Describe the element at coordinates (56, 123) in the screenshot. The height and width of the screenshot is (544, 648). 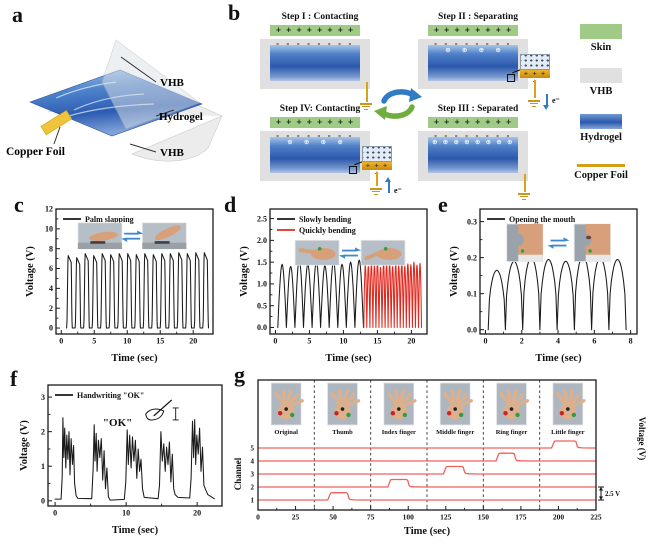
I see `copper-foil-strip` at that location.